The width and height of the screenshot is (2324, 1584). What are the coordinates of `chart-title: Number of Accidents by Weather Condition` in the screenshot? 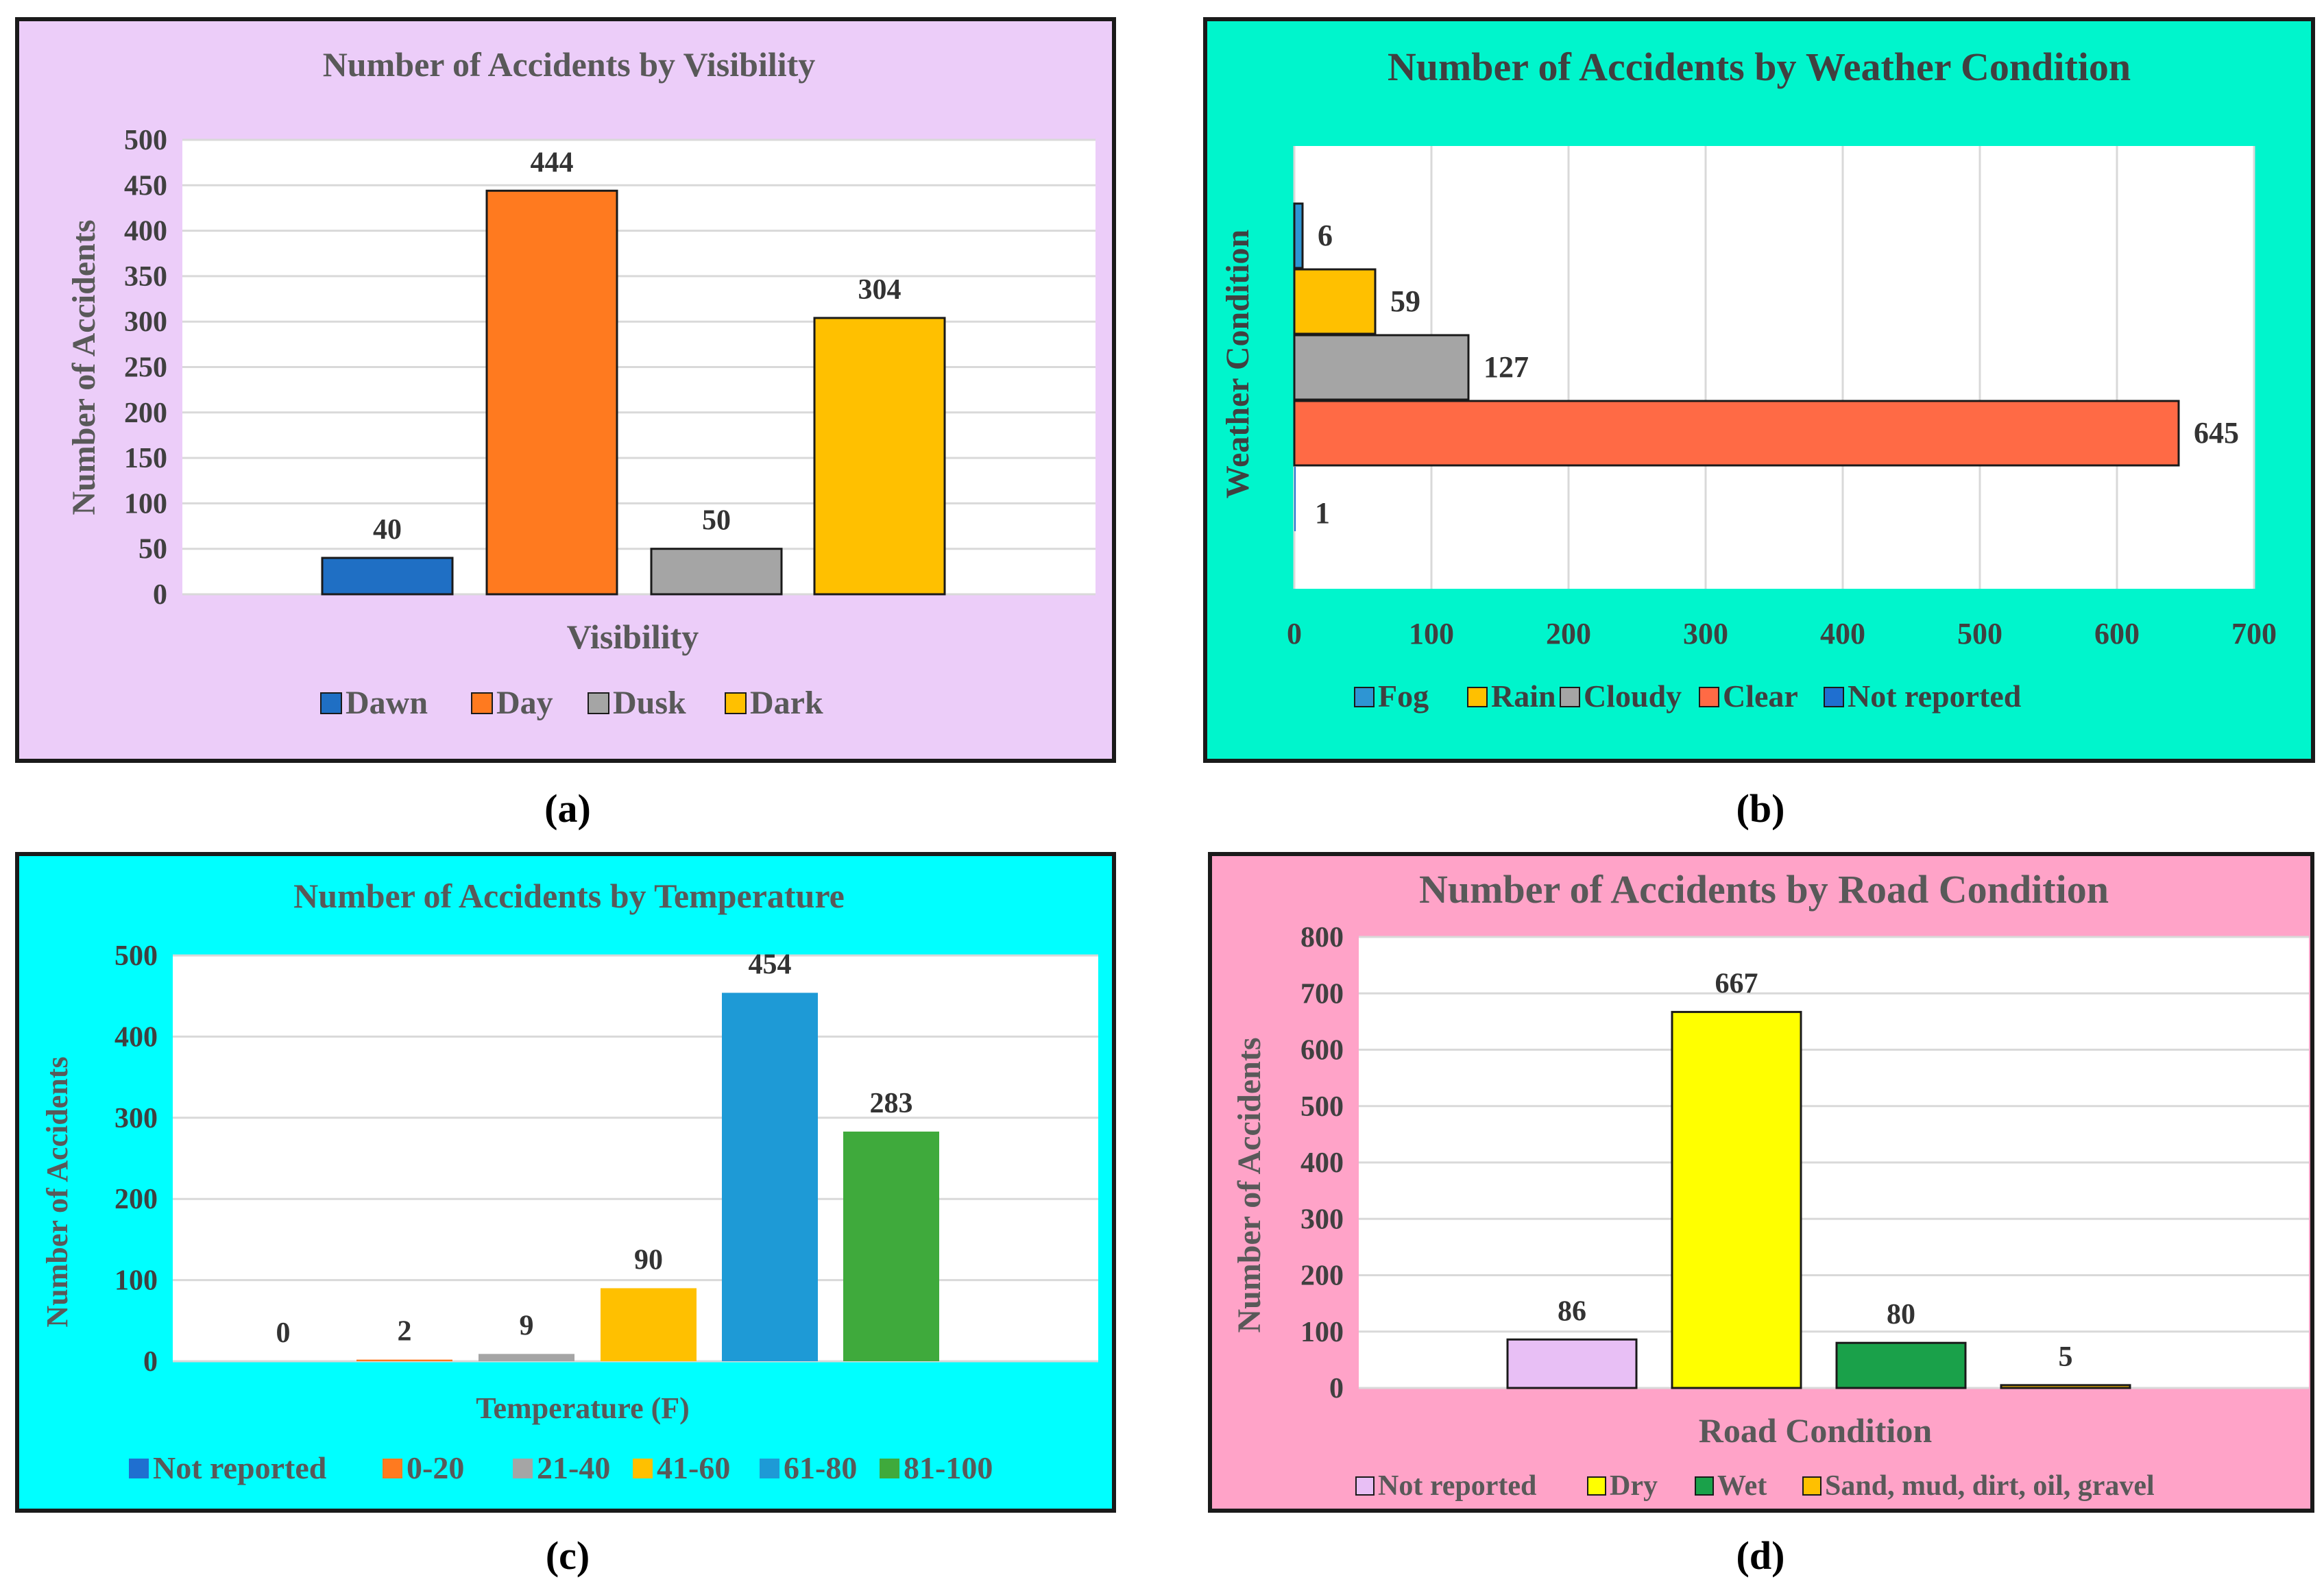 It's located at (1759, 67).